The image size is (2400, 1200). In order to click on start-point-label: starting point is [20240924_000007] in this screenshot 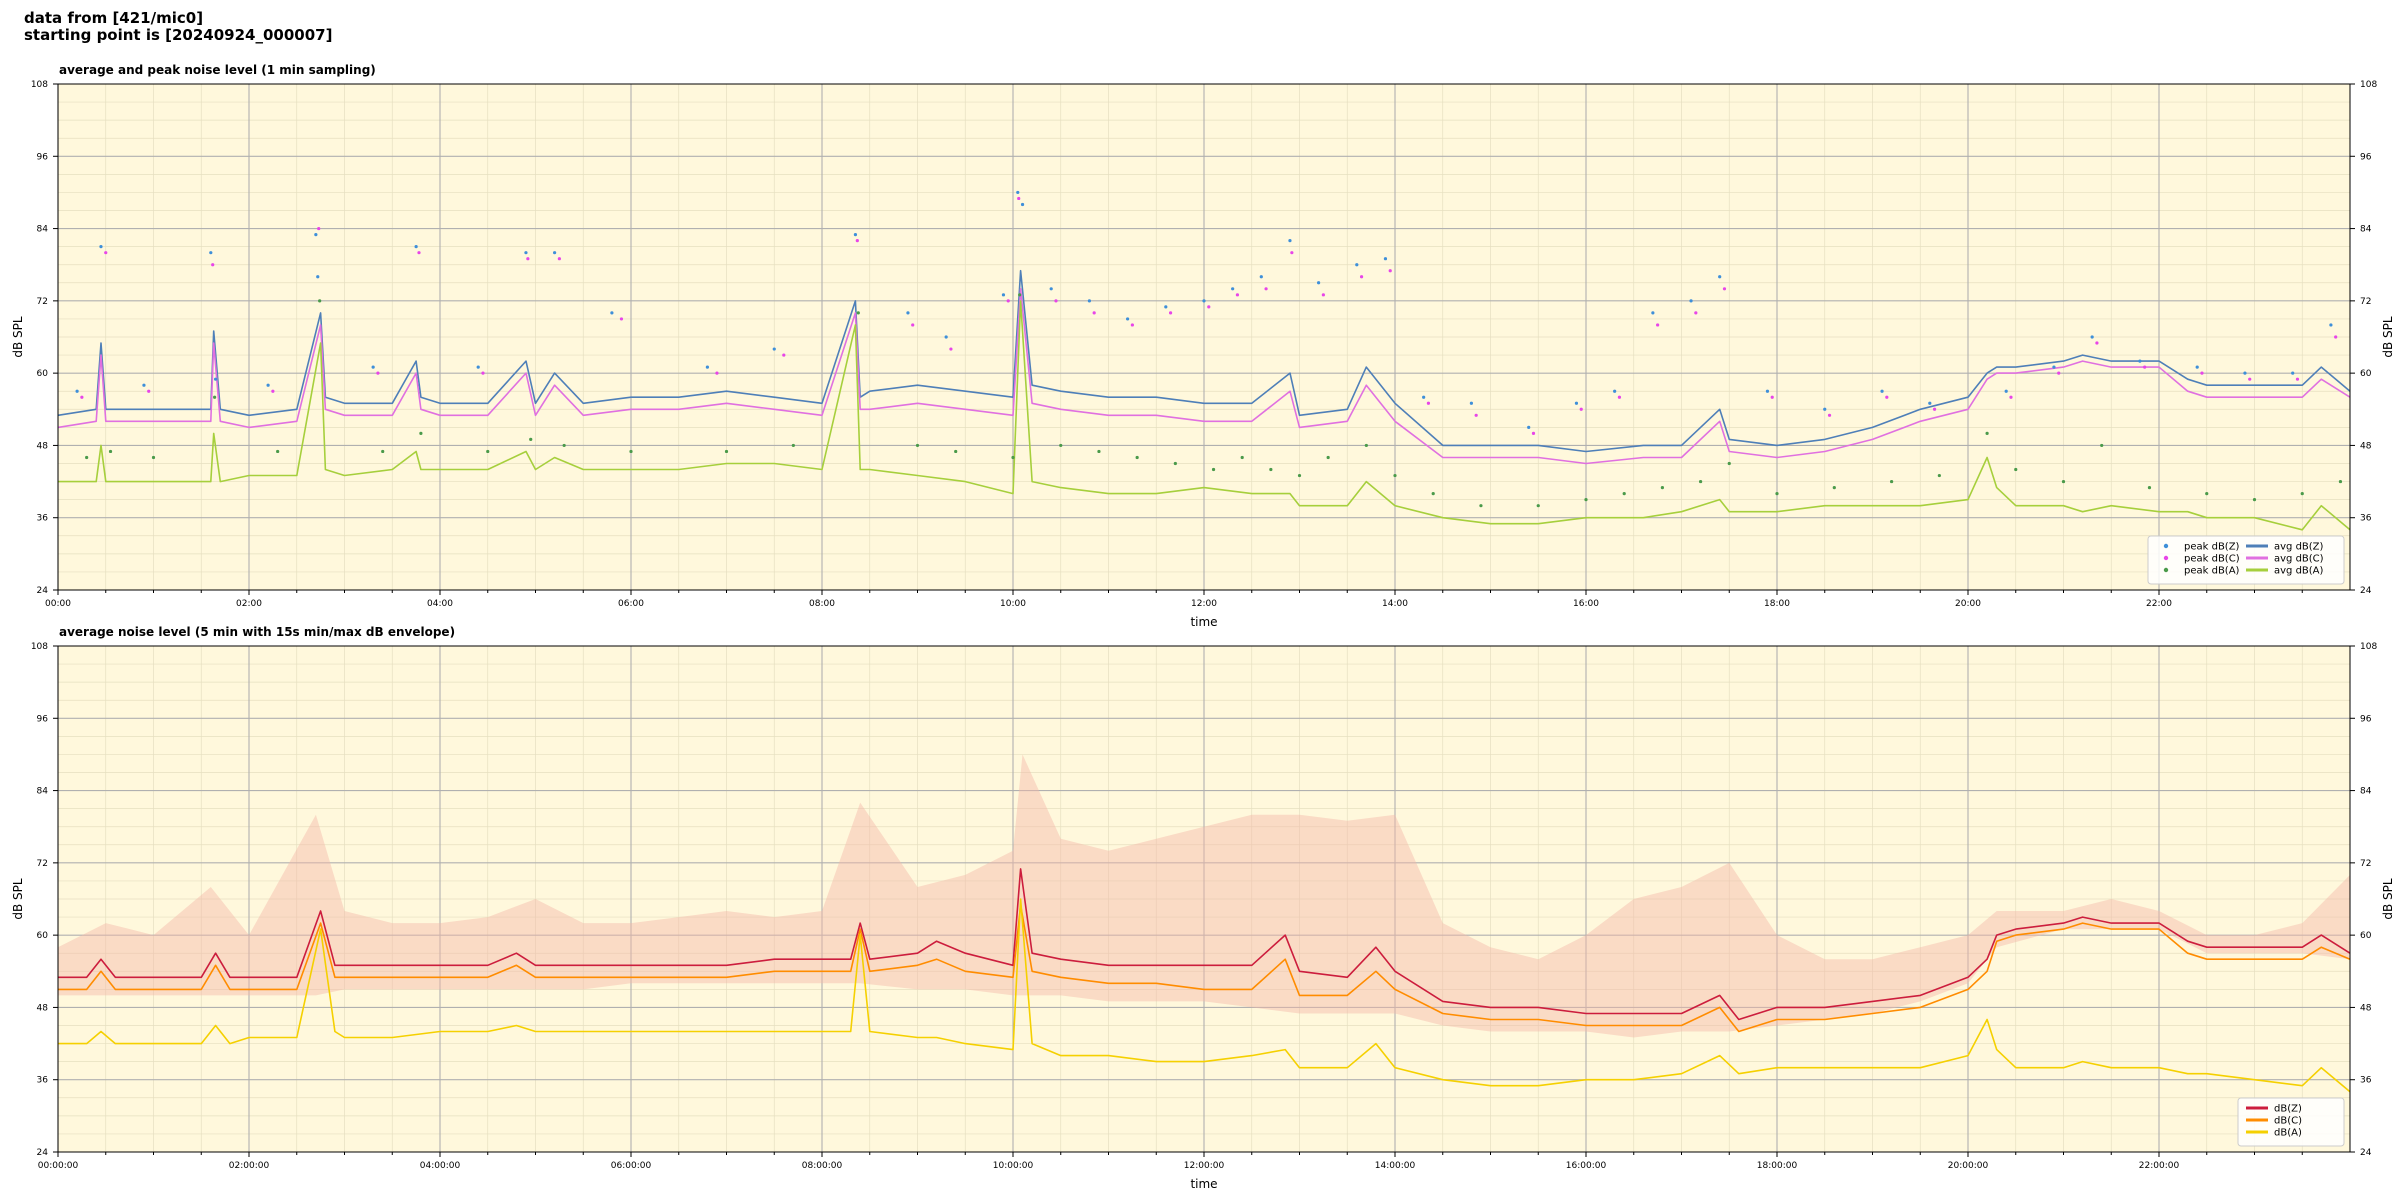, I will do `click(178, 35)`.